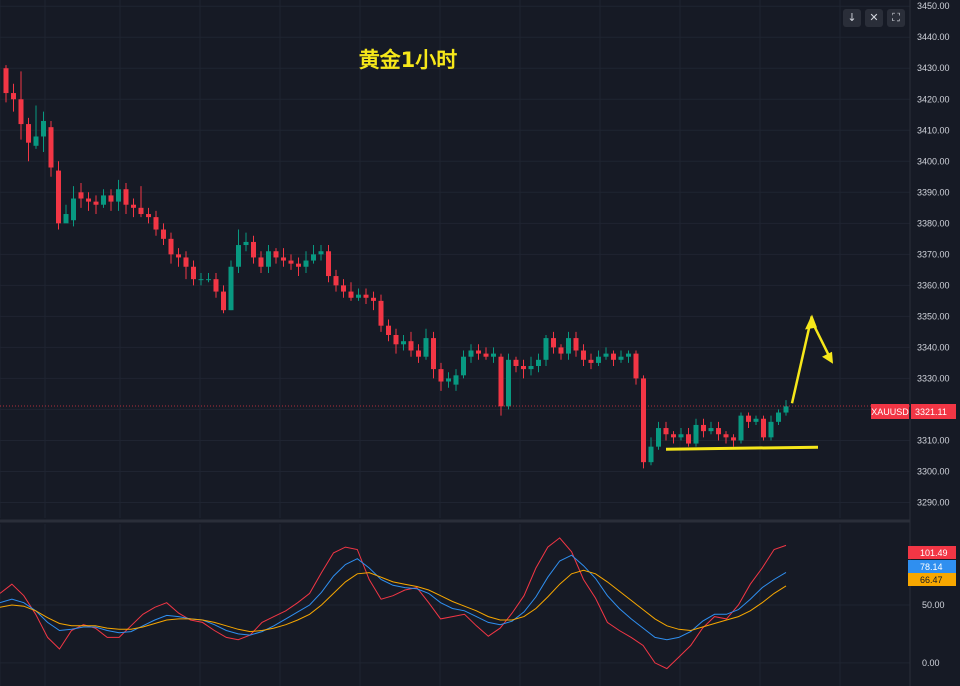 This screenshot has width=960, height=686. What do you see at coordinates (933, 378) in the screenshot?
I see `price-axis-tick-label: 3330.00` at bounding box center [933, 378].